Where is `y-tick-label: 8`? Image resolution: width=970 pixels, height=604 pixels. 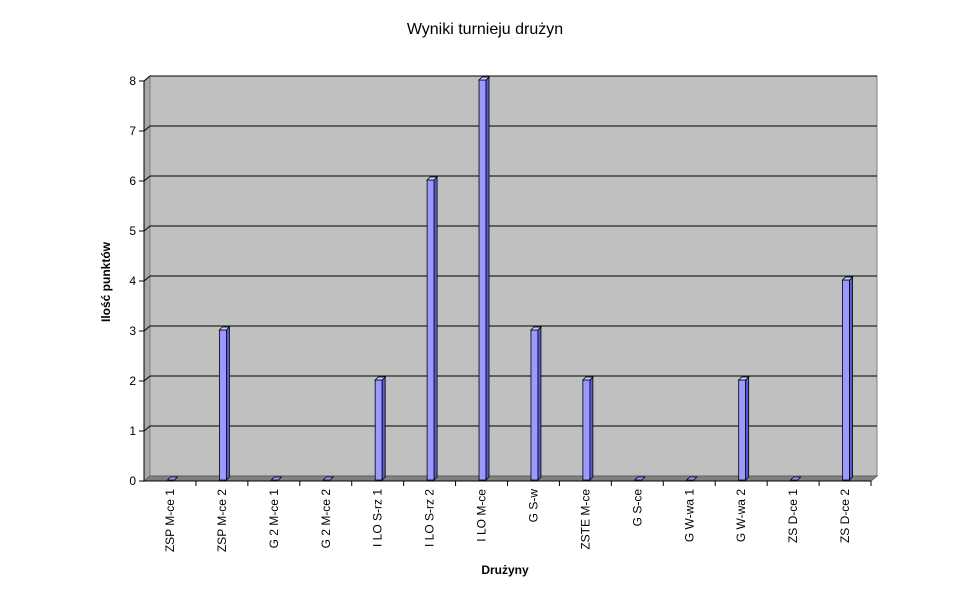
y-tick-label: 8 is located at coordinates (132, 81).